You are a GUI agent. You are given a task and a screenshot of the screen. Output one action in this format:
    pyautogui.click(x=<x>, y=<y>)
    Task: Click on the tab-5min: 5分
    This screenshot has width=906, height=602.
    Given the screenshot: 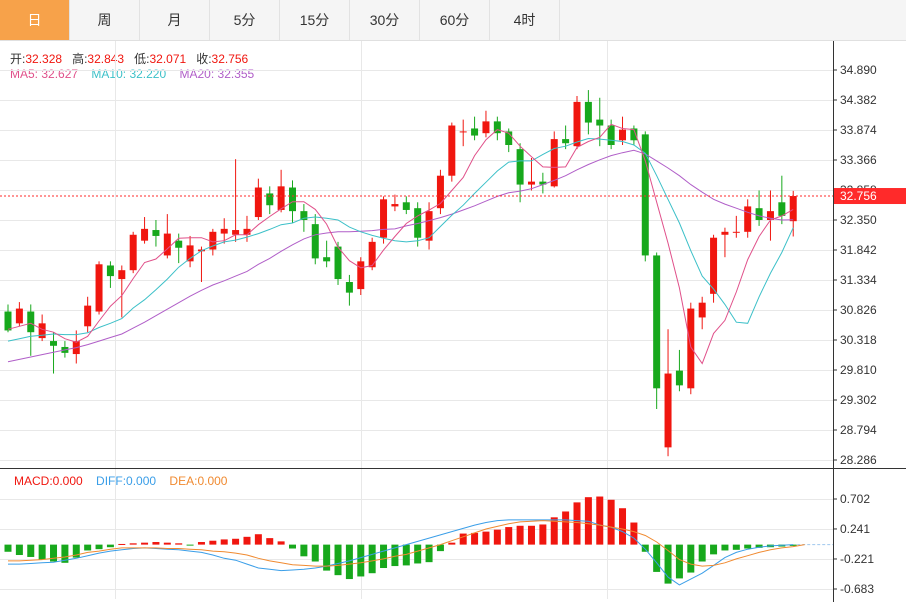 What is the action you would take?
    pyautogui.click(x=245, y=20)
    